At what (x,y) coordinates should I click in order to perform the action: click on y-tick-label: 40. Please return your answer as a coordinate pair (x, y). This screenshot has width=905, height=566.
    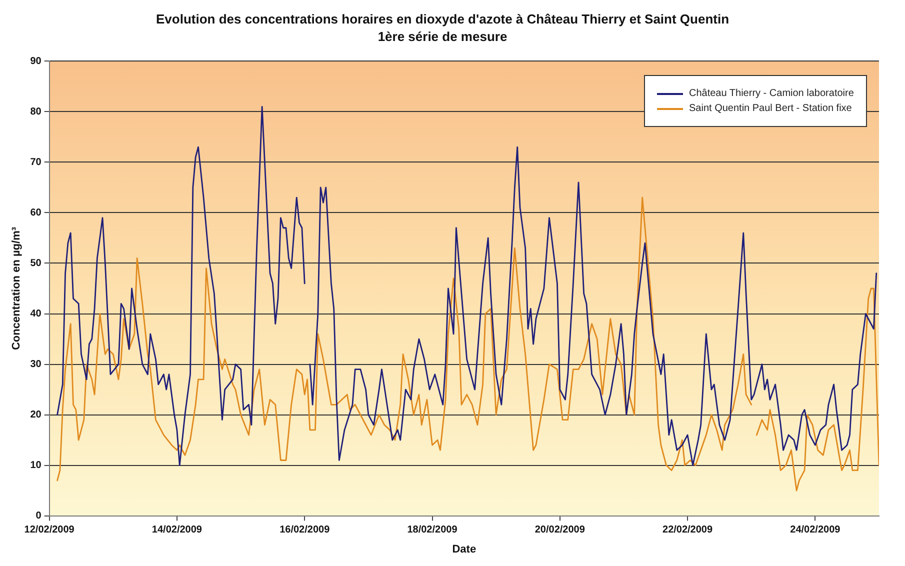
    Looking at the image, I should click on (36, 314).